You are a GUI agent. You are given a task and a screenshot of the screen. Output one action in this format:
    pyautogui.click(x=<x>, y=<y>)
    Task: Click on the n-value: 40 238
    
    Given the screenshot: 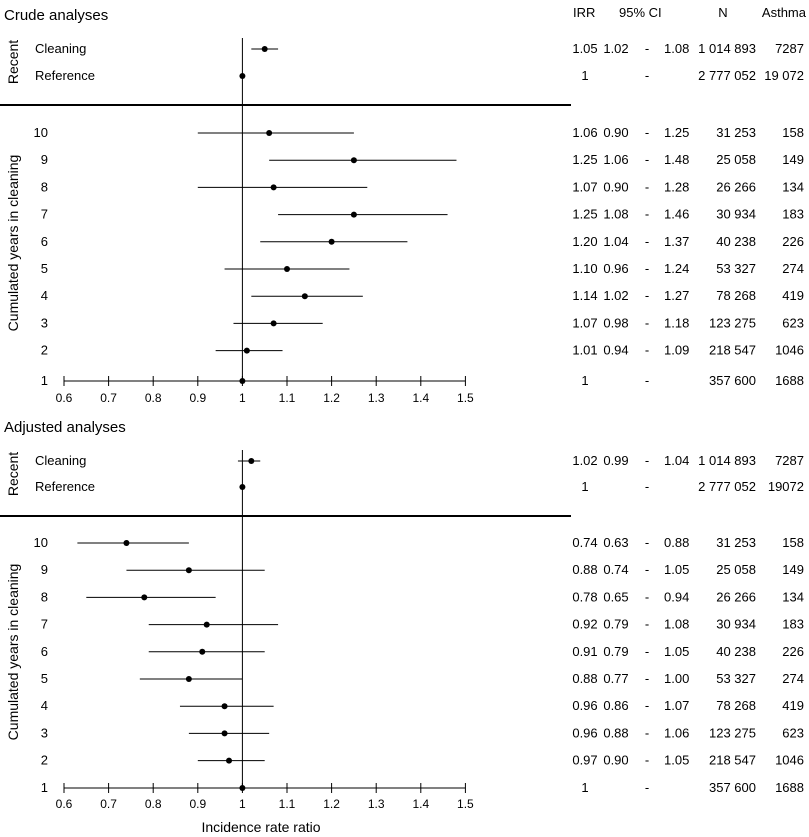 What is the action you would take?
    pyautogui.click(x=736, y=651)
    